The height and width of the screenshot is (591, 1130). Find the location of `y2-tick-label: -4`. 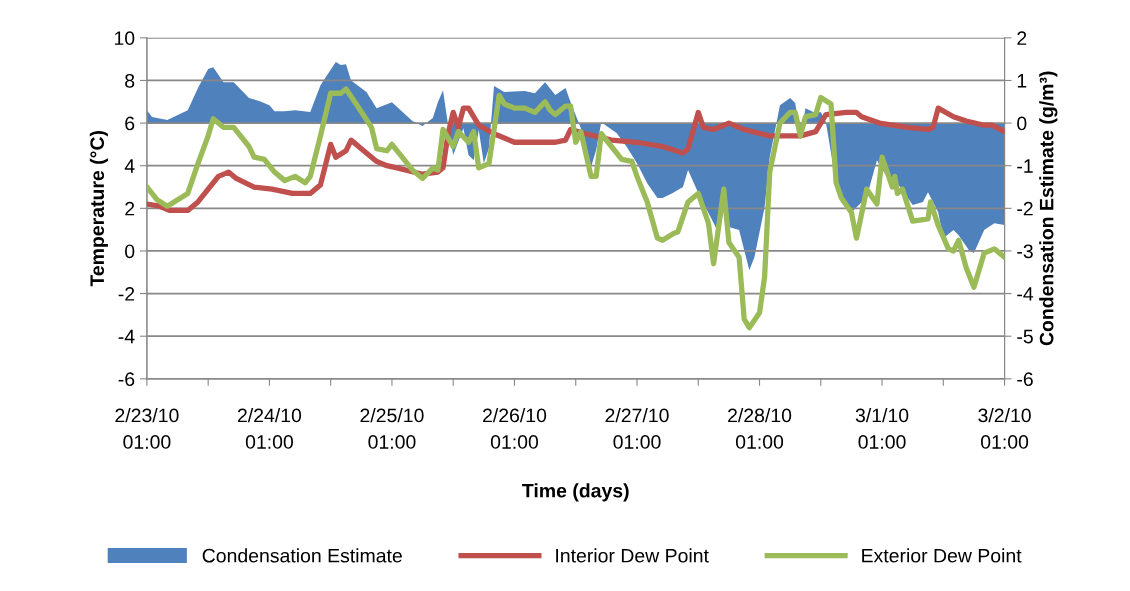

y2-tick-label: -4 is located at coordinates (1025, 294).